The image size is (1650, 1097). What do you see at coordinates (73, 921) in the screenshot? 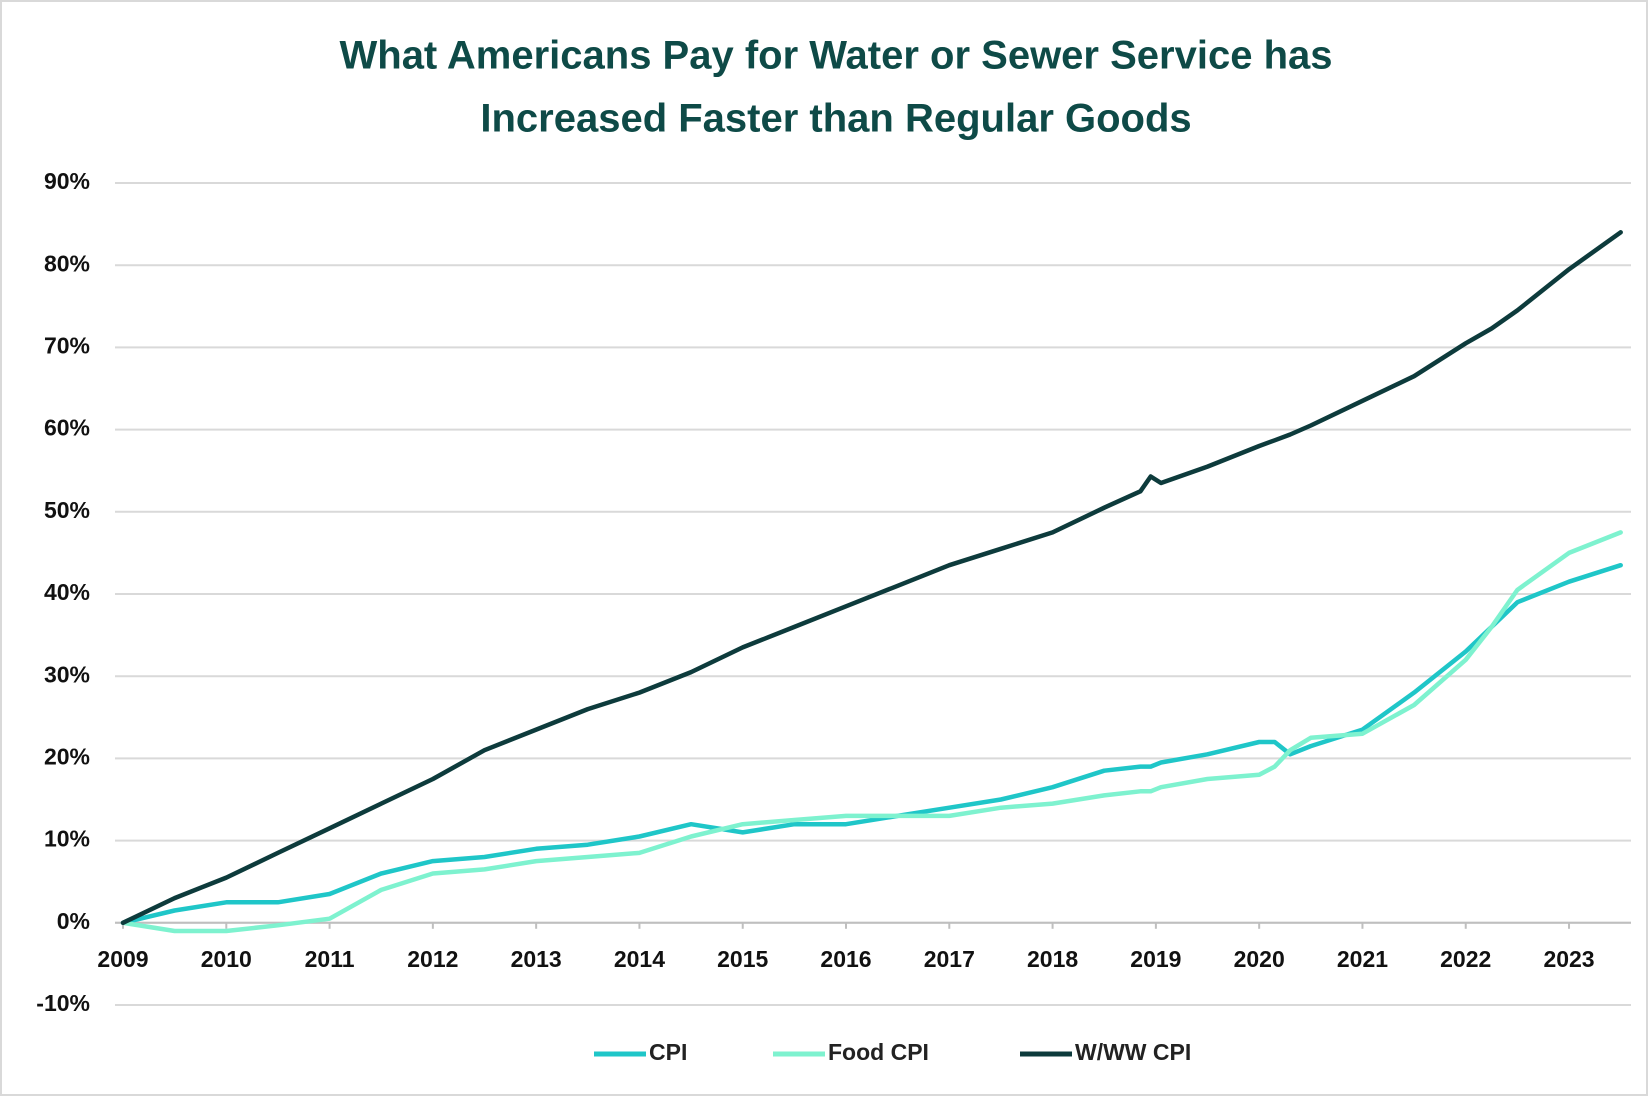
I see `y-tick-label: 0%` at bounding box center [73, 921].